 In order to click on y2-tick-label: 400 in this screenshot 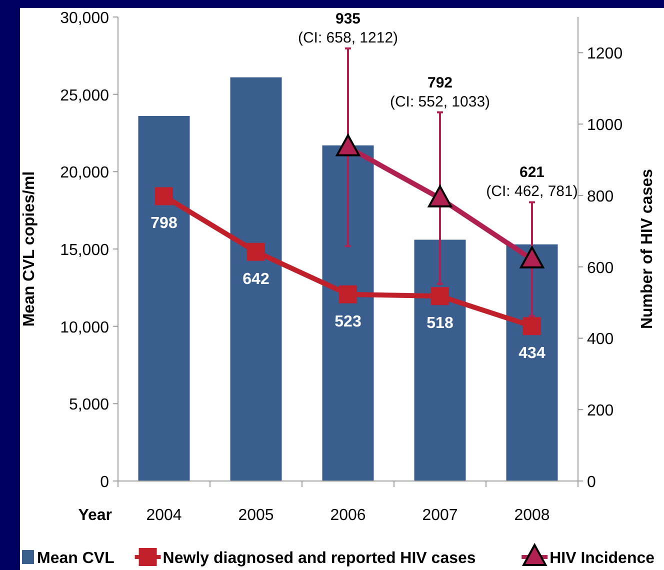, I will do `click(600, 339)`.